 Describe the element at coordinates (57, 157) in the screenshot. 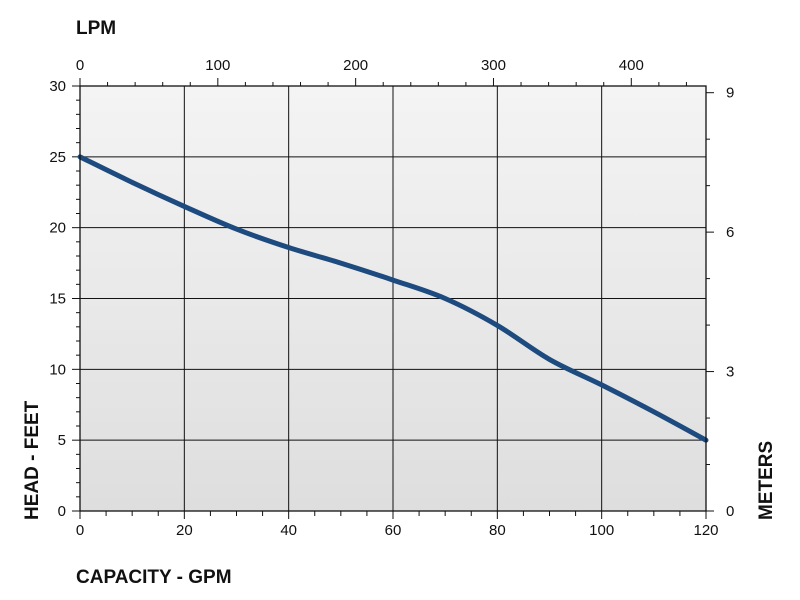

I see `y-tick-label: 25` at that location.